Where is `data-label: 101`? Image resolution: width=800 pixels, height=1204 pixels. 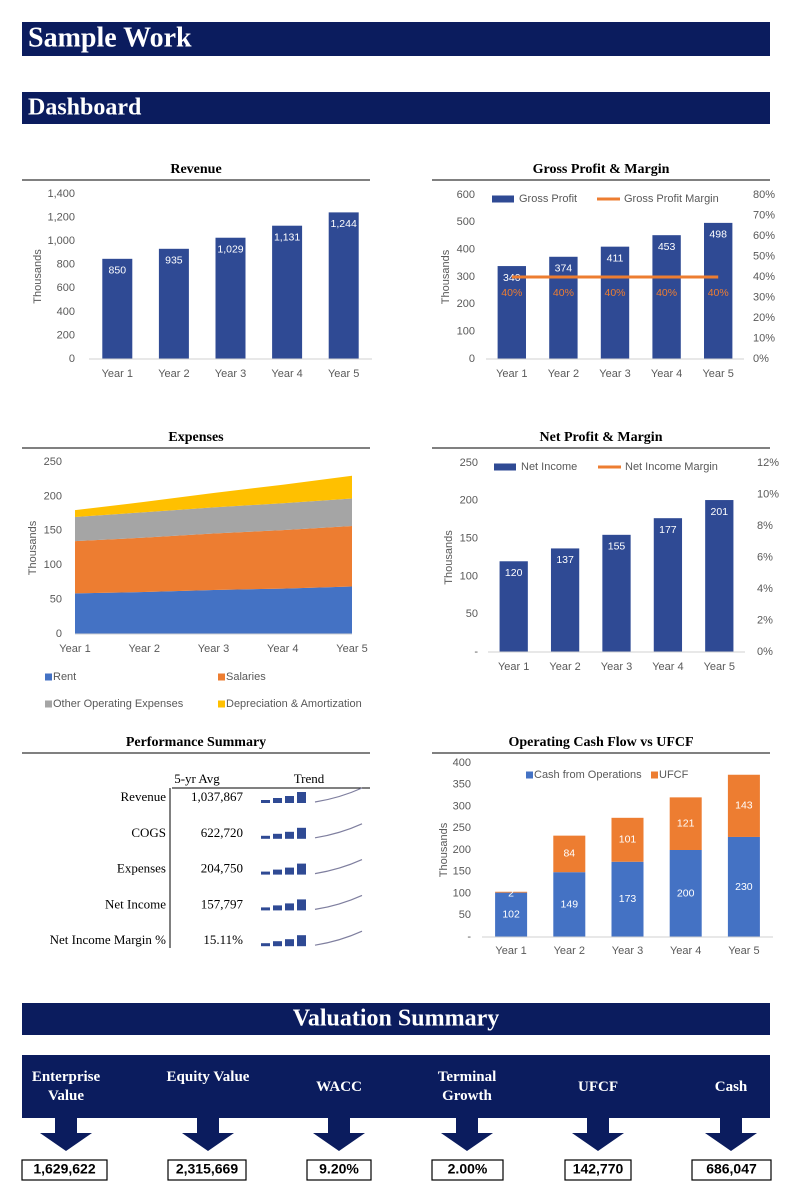
data-label: 101 is located at coordinates (628, 840).